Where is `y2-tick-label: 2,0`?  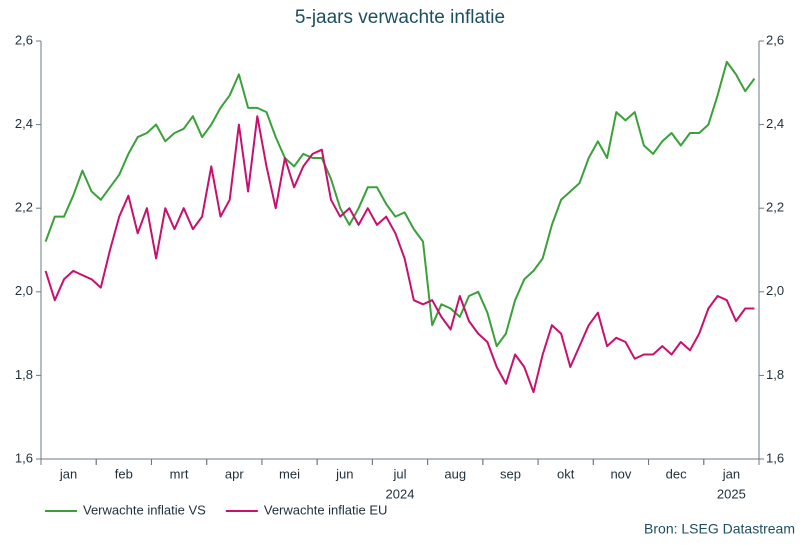 y2-tick-label: 2,0 is located at coordinates (775, 290).